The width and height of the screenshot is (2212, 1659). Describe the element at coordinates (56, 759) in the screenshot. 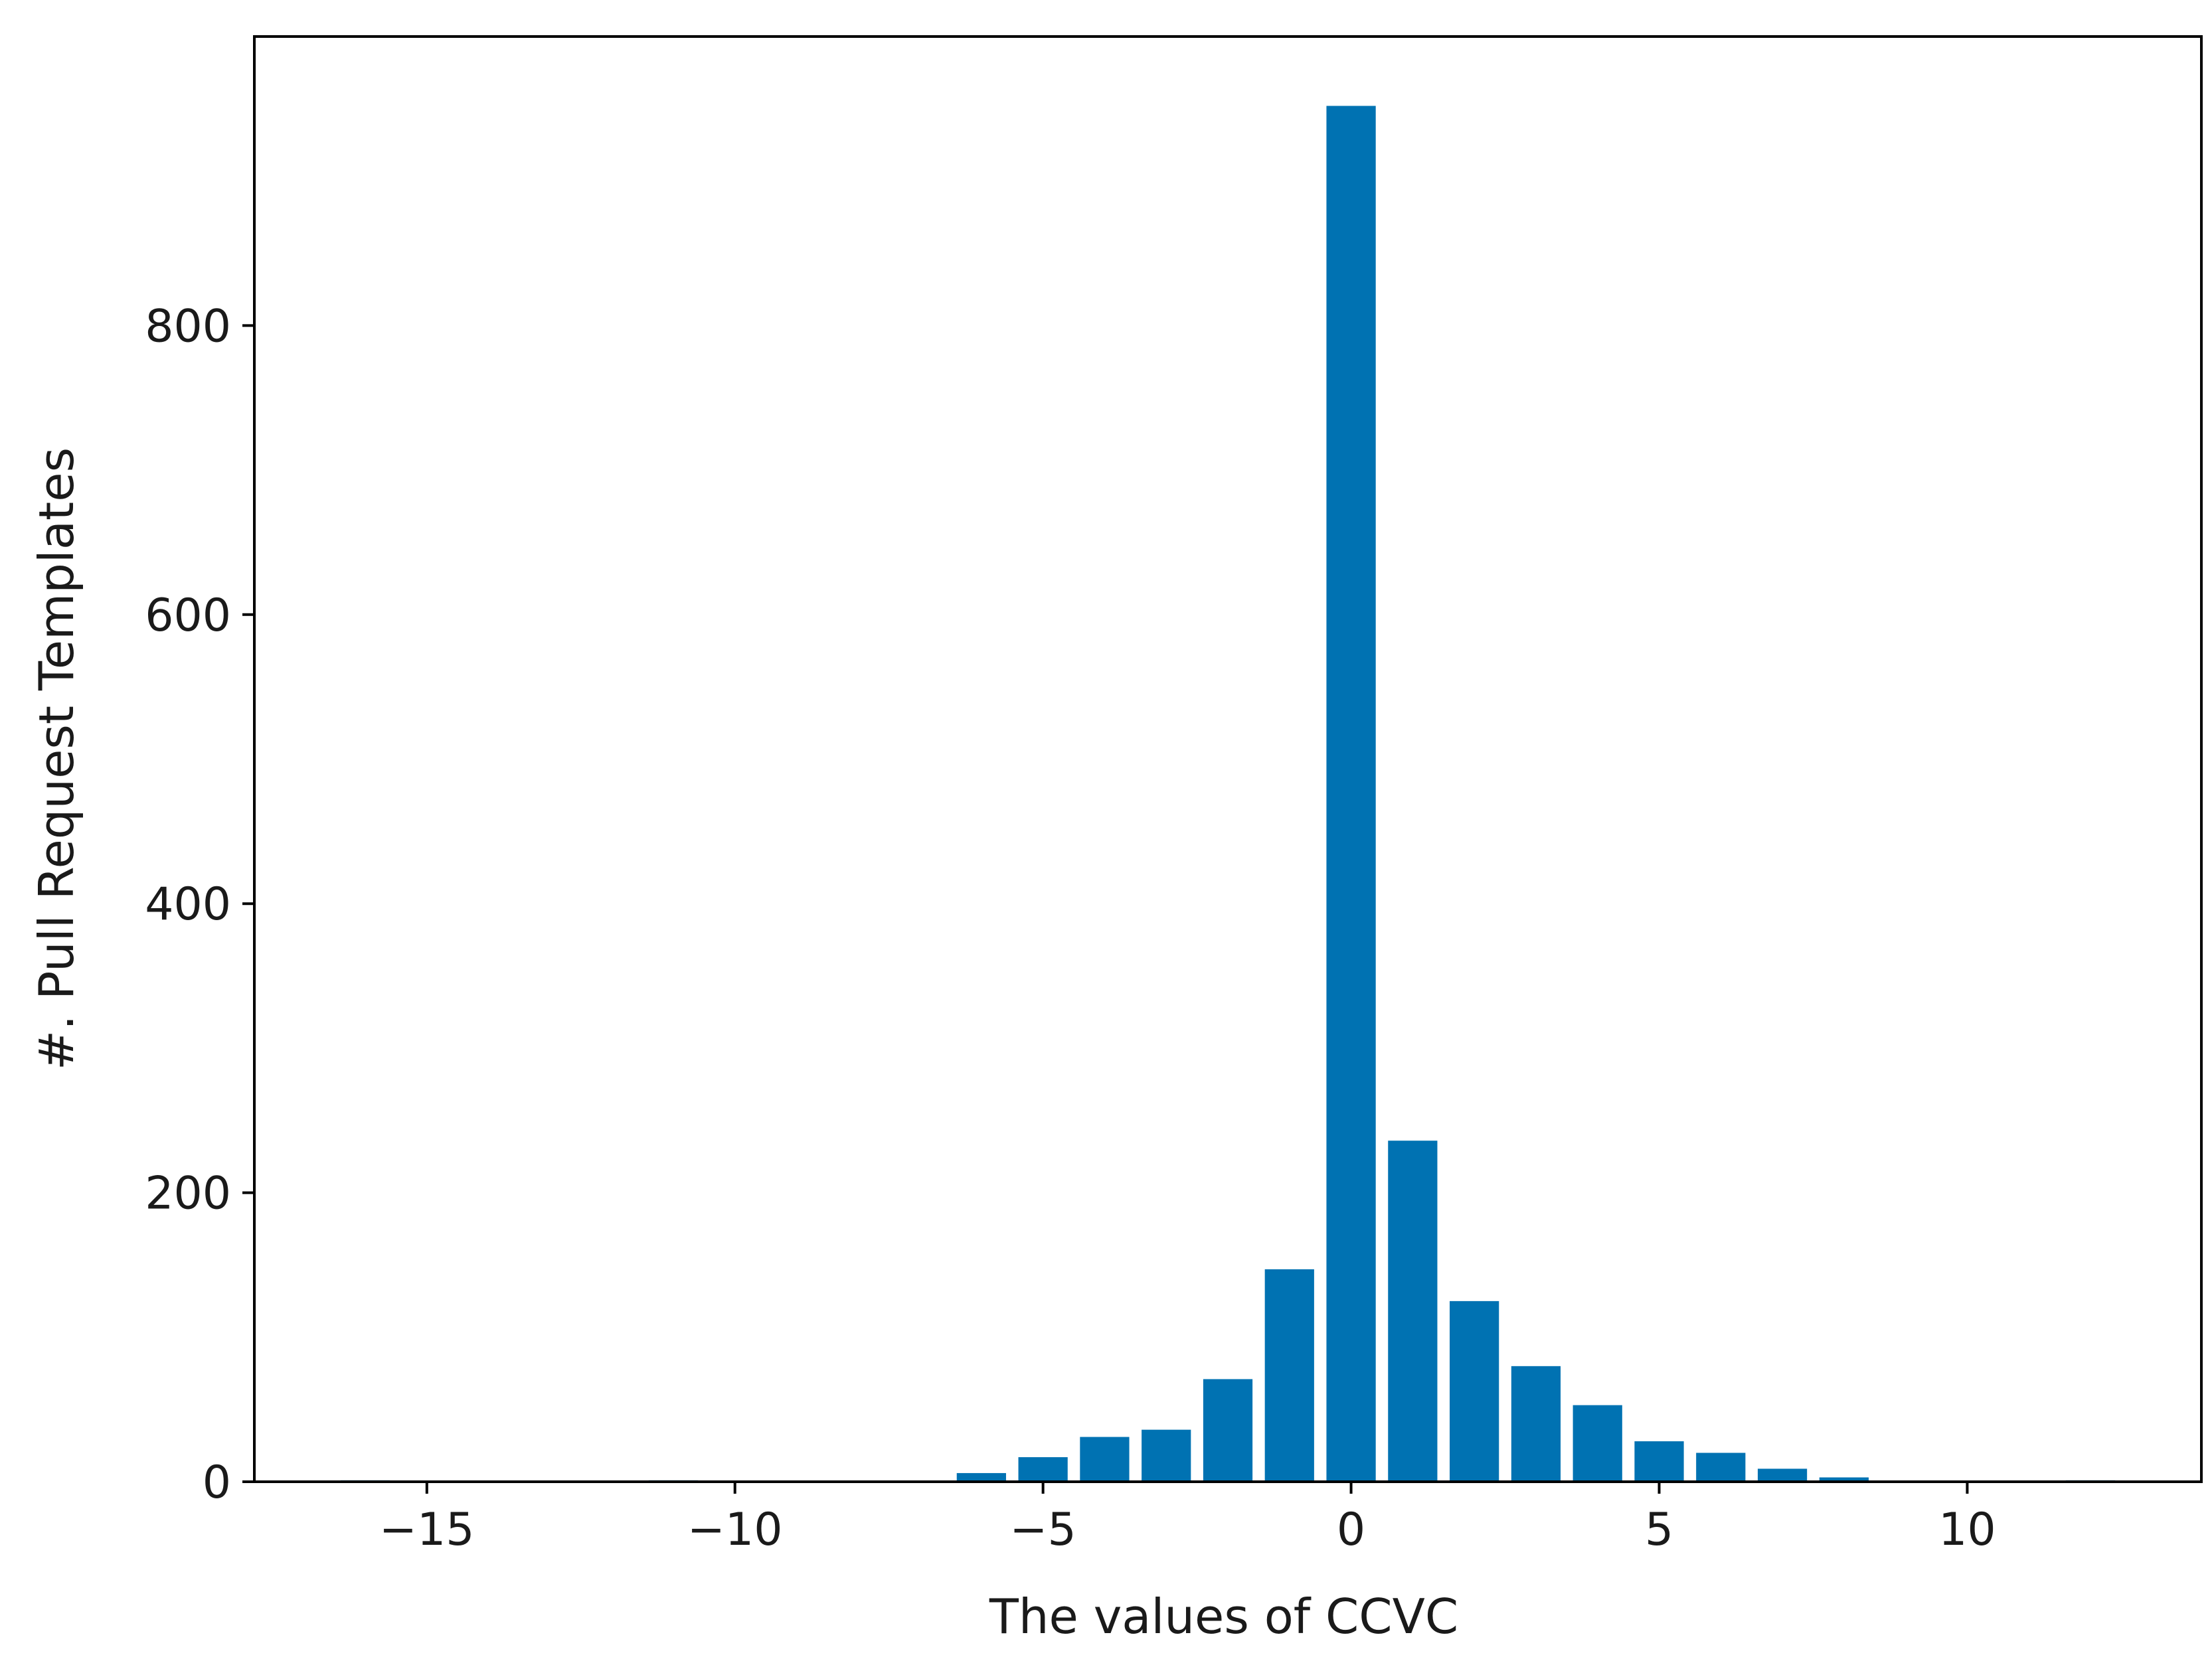

I see `y-axis-title: #. Pull Request Templates` at that location.